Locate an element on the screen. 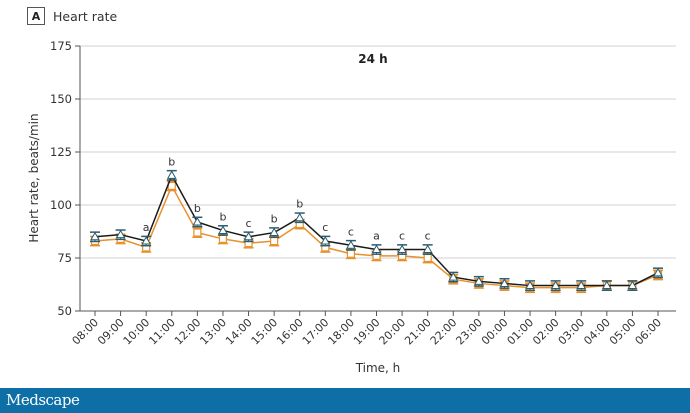  x-tick-label: 18:00 is located at coordinates (341, 332).